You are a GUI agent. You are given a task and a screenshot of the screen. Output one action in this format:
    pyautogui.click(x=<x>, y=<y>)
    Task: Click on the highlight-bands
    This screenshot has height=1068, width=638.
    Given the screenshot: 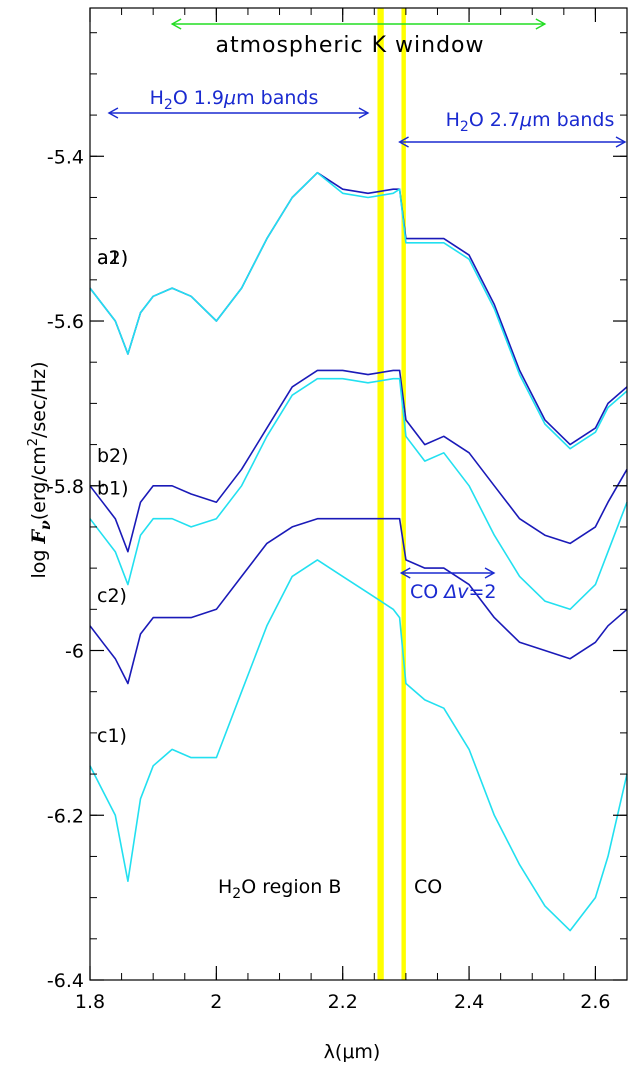 What is the action you would take?
    pyautogui.click(x=391, y=494)
    